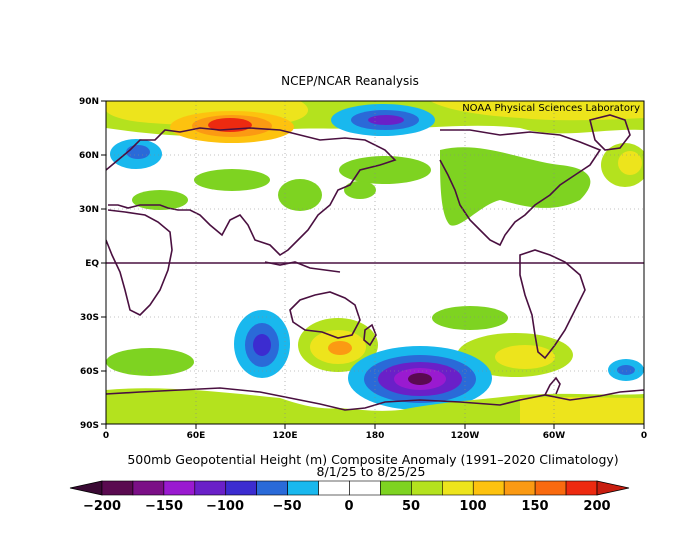 The image size is (700, 542). Describe the element at coordinates (86, 488) in the screenshot. I see `colorbar-arrow-low` at that location.